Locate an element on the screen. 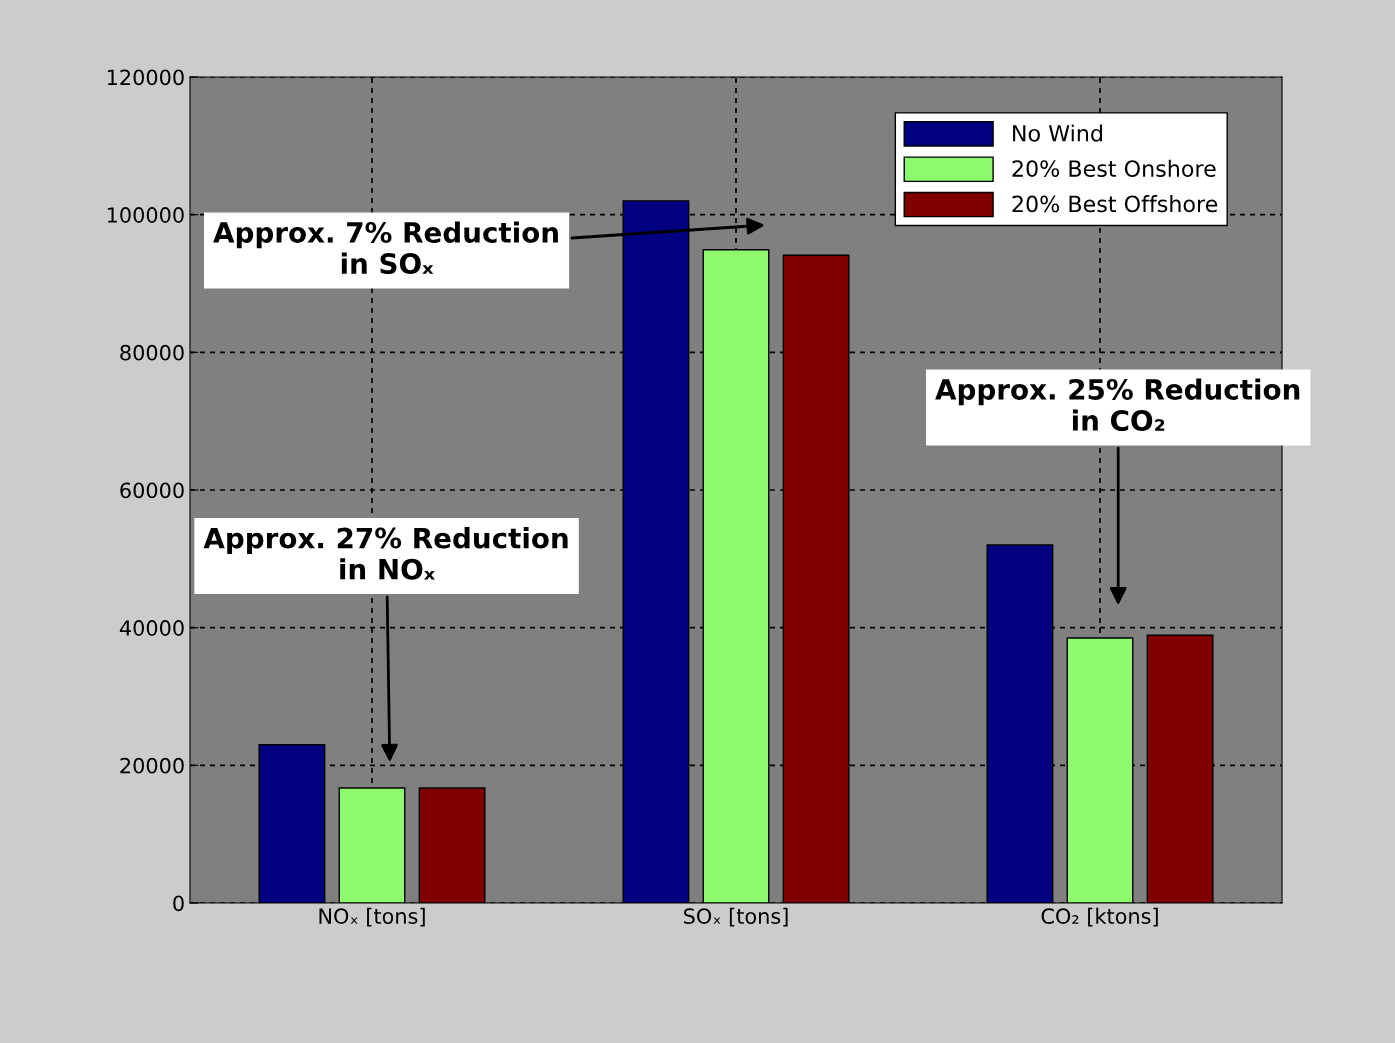 The width and height of the screenshot is (1395, 1043). y-tick-label: 0 is located at coordinates (178, 903).